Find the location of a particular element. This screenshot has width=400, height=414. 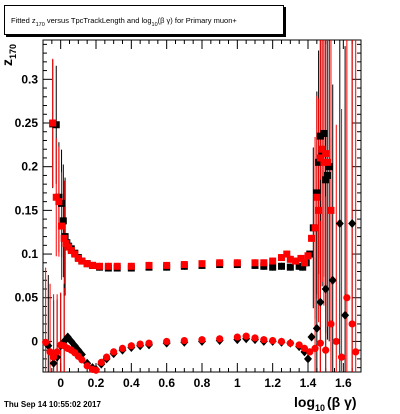

y-tick-label: 0.25 is located at coordinates (27, 123).